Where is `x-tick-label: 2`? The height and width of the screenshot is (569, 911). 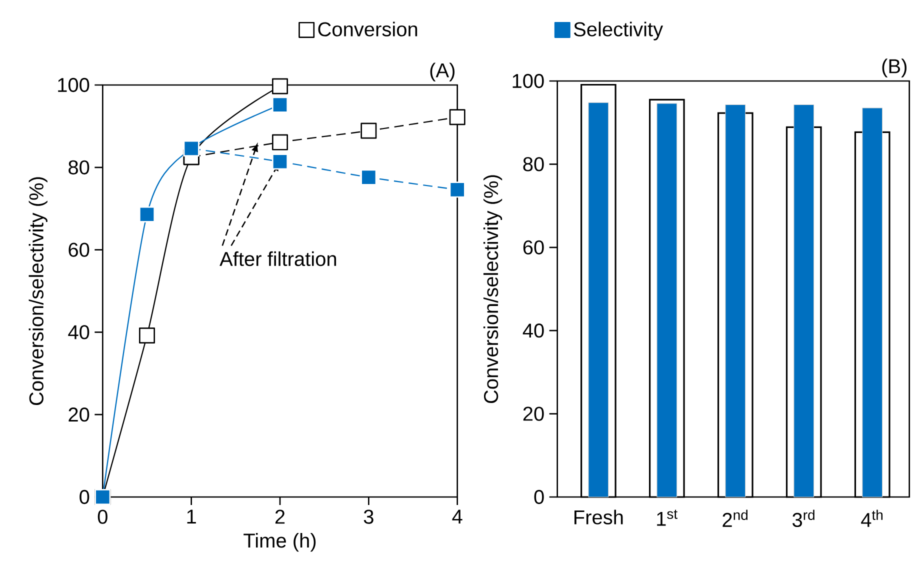
x-tick-label: 2 is located at coordinates (280, 517).